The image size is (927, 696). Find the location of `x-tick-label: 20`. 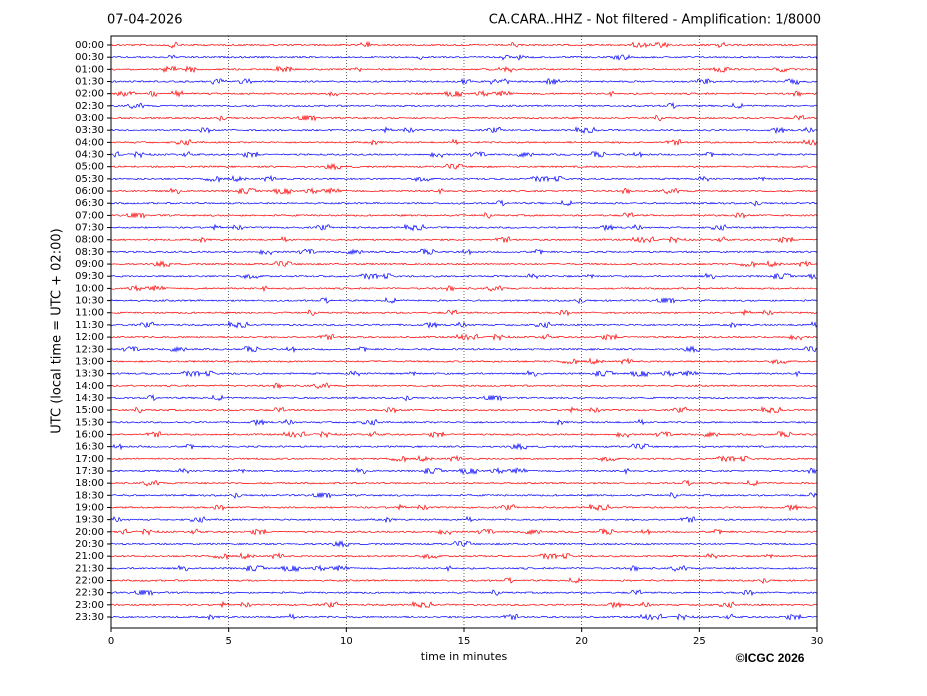

x-tick-label: 20 is located at coordinates (581, 641).